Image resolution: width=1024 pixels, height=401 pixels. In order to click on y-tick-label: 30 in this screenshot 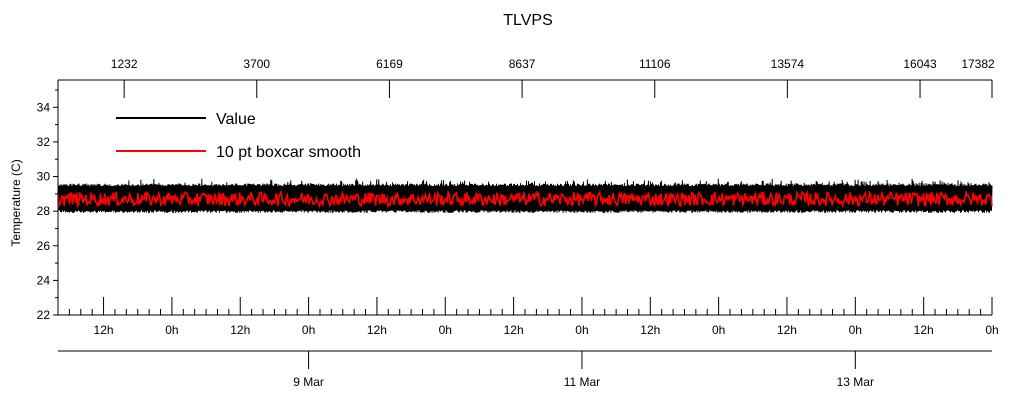, I will do `click(44, 177)`.